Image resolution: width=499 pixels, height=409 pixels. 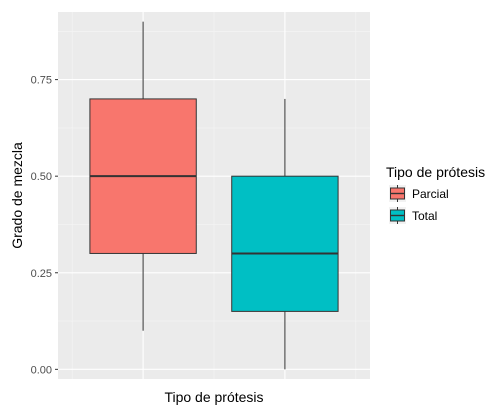 I want to click on y-tick-label: 0.75, so click(x=41, y=81).